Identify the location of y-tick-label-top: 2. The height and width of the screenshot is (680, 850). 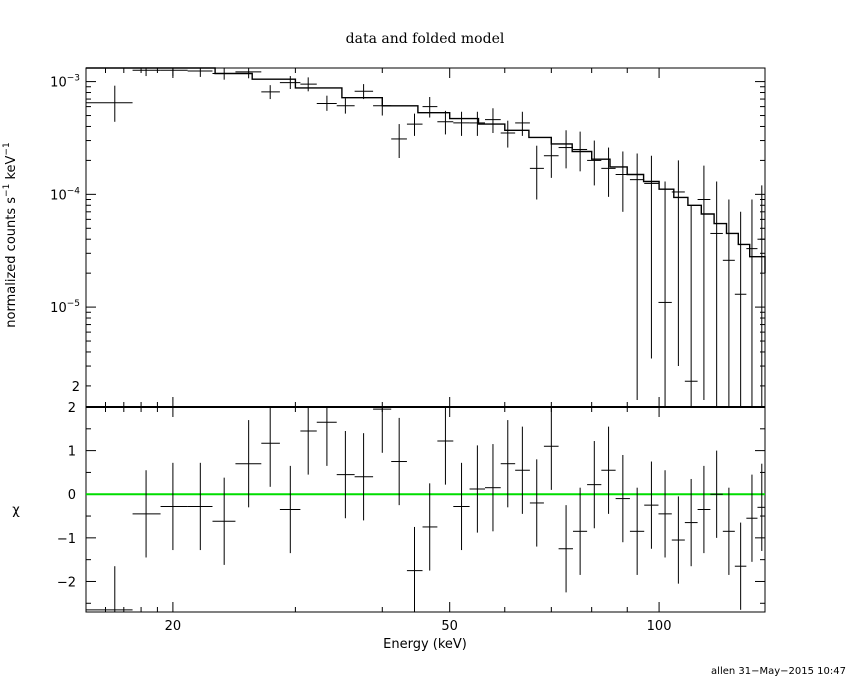
(76, 387).